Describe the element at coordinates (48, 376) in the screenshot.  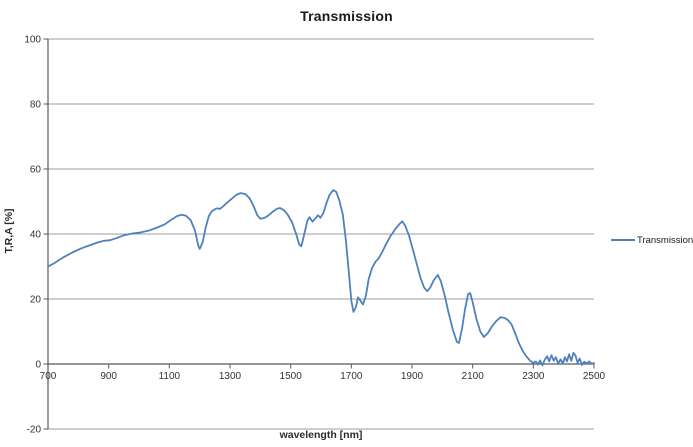
I see `x-tick-label-700: 700` at that location.